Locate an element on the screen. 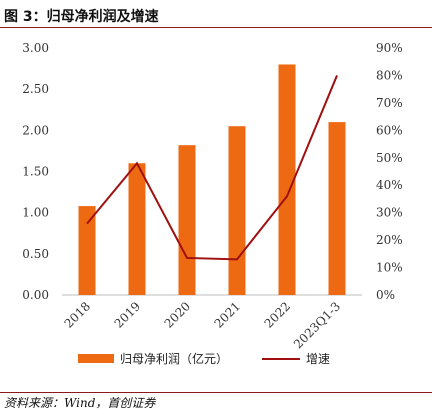 The height and width of the screenshot is (414, 432). footer-rule is located at coordinates (216, 392).